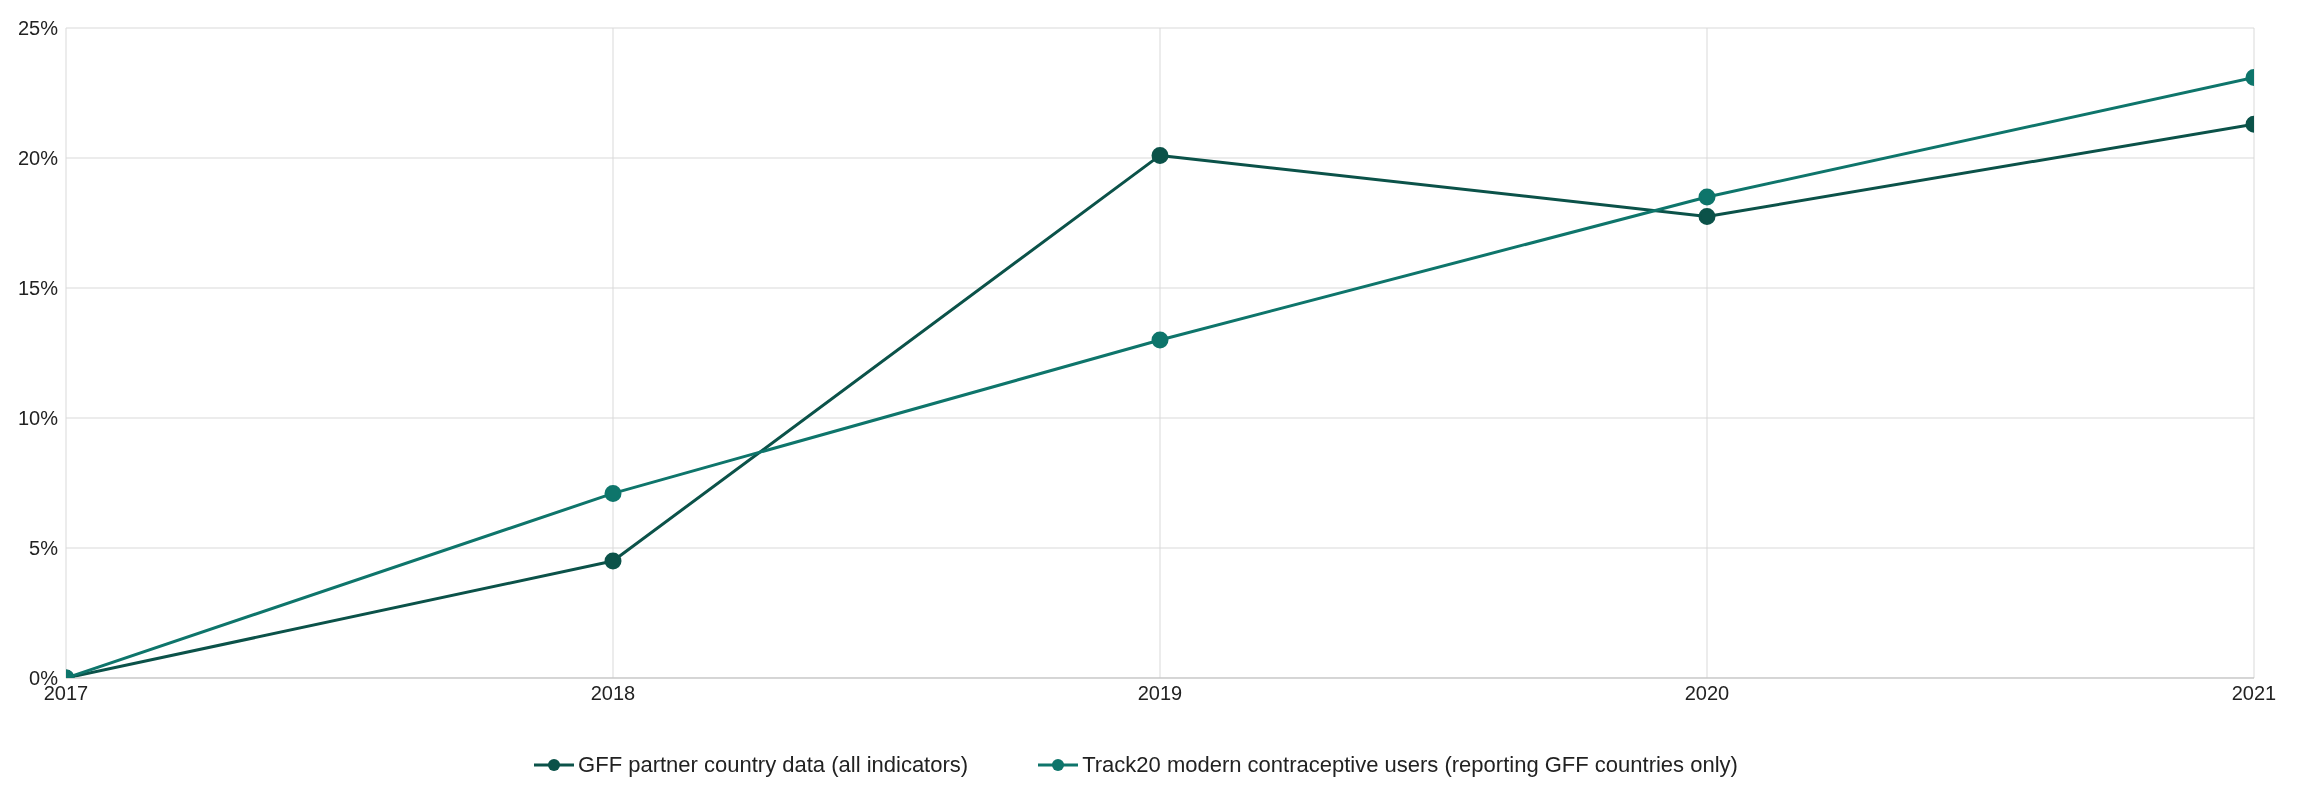 This screenshot has width=2302, height=800. What do you see at coordinates (1707, 693) in the screenshot?
I see `x-tick-label: 2020` at bounding box center [1707, 693].